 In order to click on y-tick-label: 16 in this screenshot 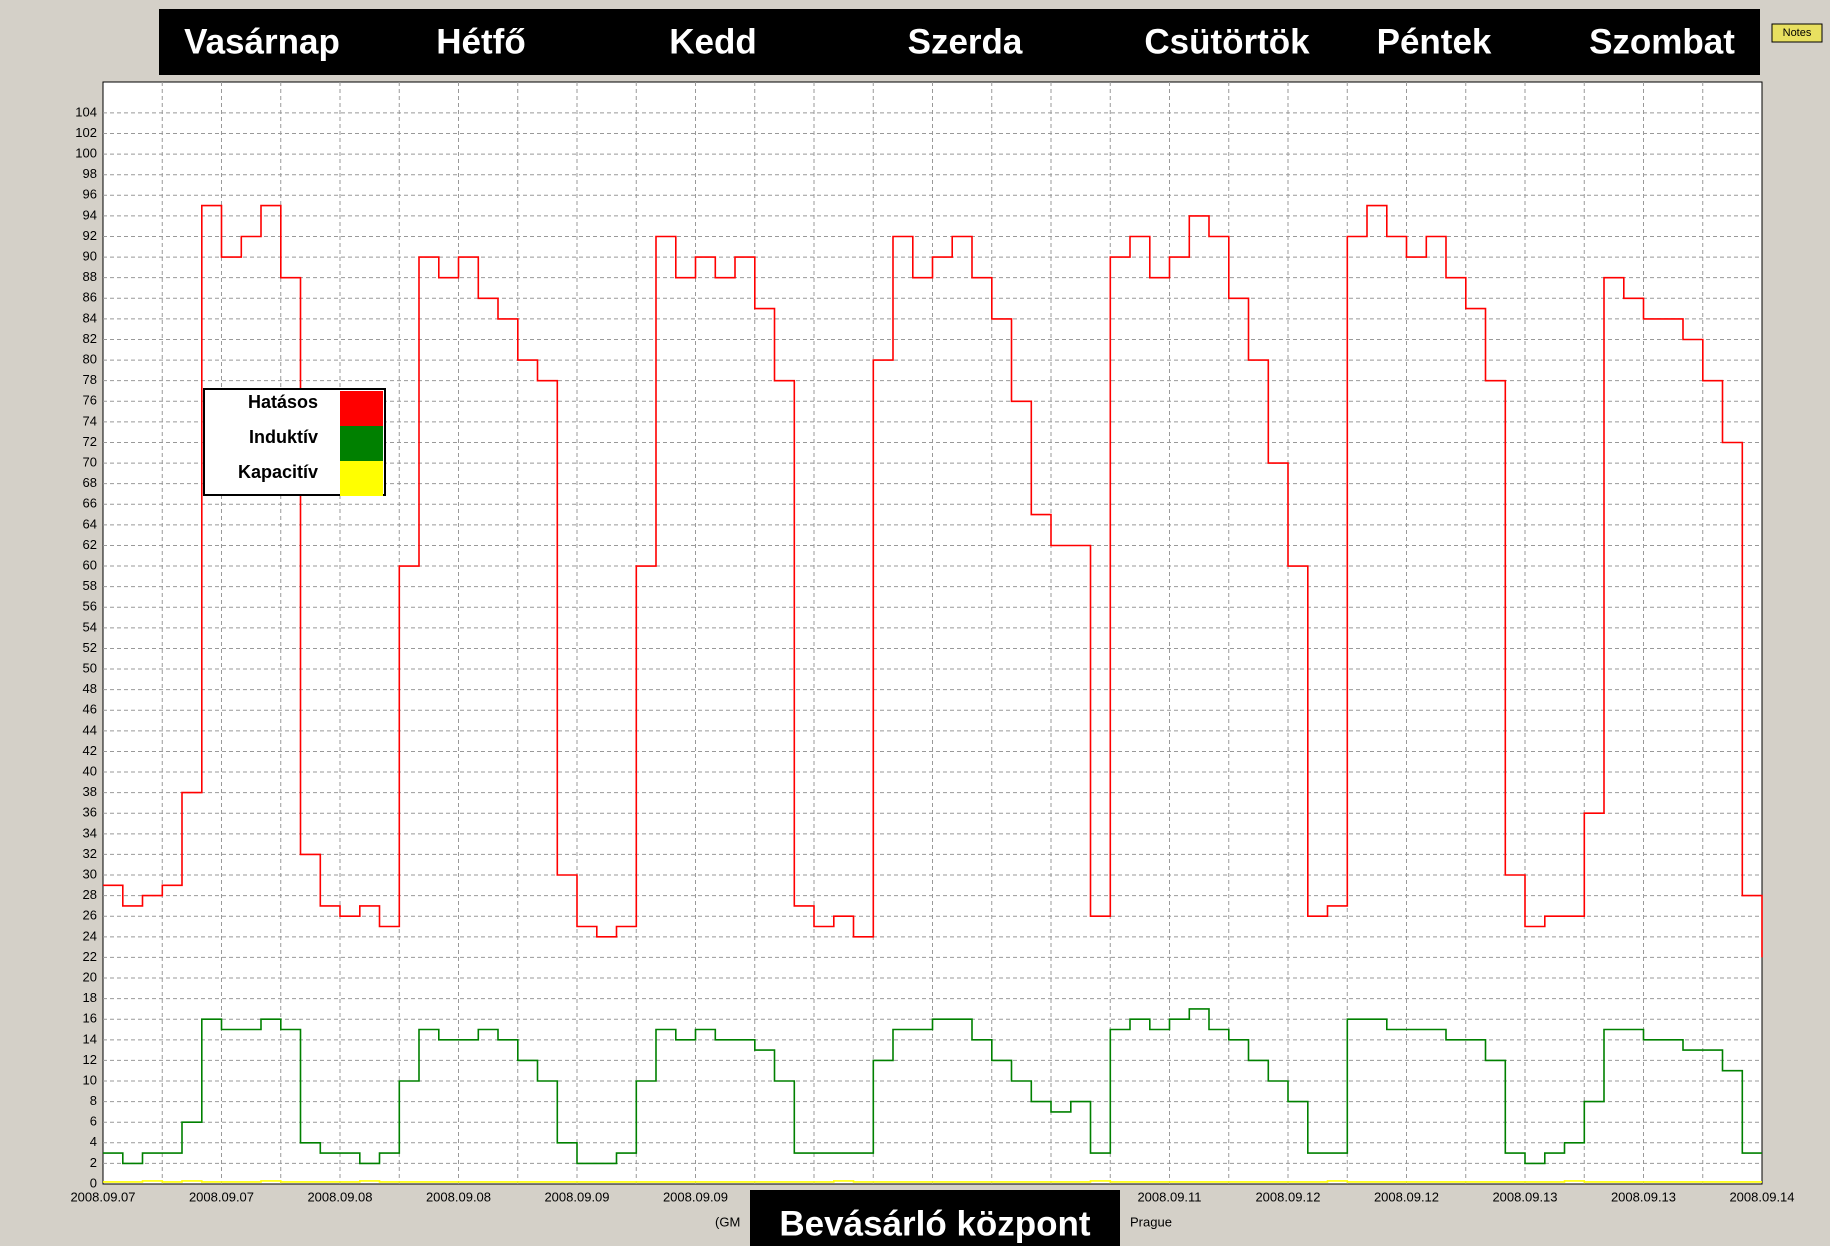, I will do `click(90, 1018)`.